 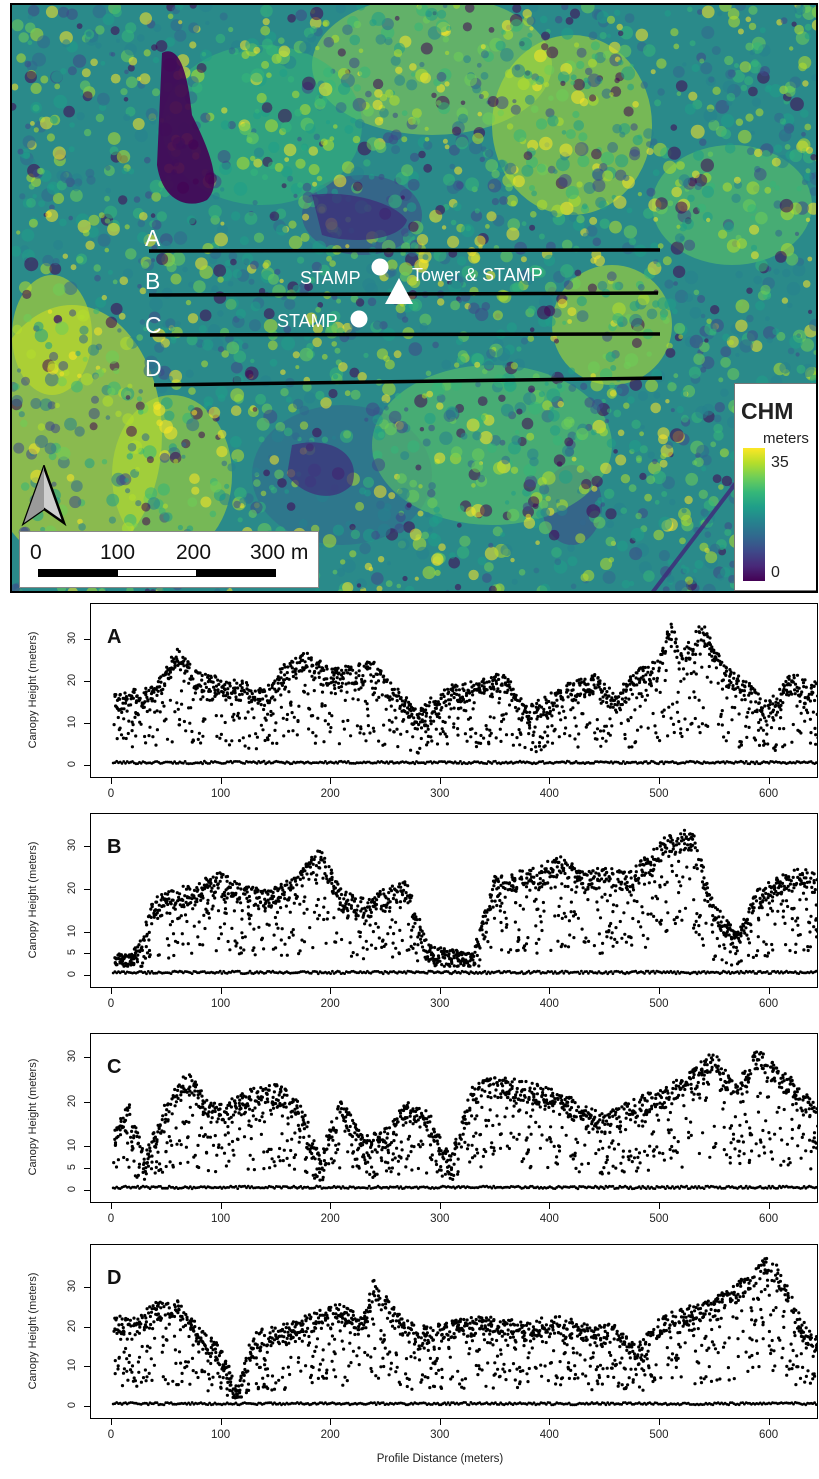 I want to click on scatter-plot-c, so click(x=464, y=1120).